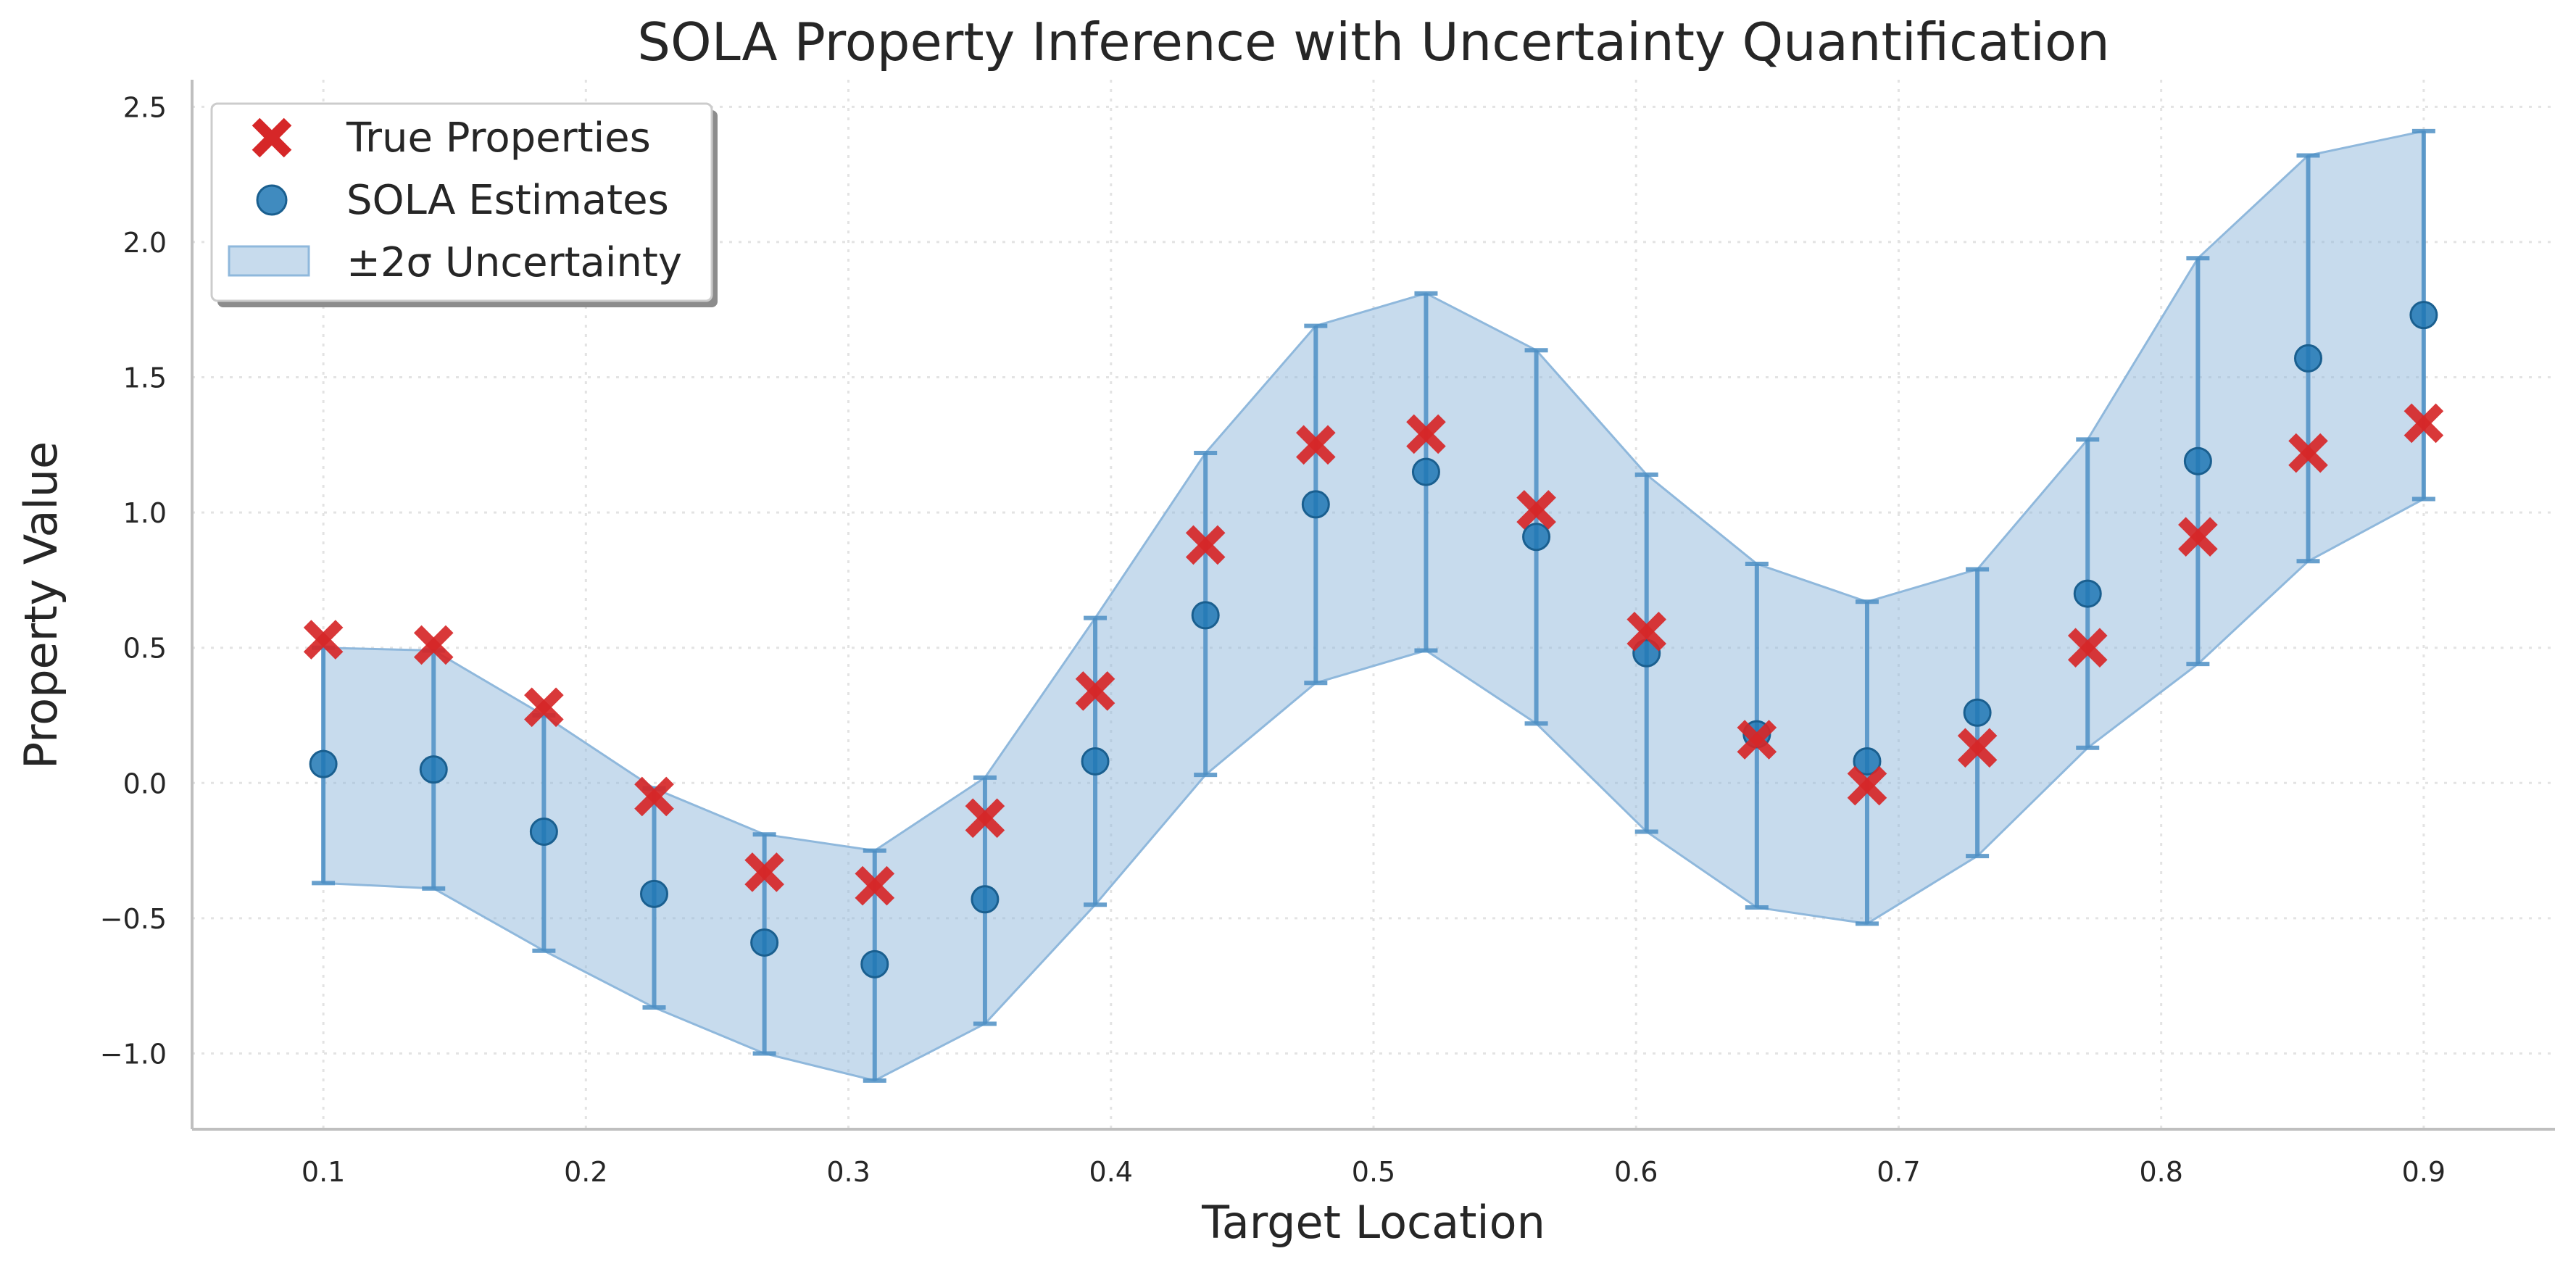  What do you see at coordinates (2424, 1172) in the screenshot?
I see `x-tick-label: 0.9` at bounding box center [2424, 1172].